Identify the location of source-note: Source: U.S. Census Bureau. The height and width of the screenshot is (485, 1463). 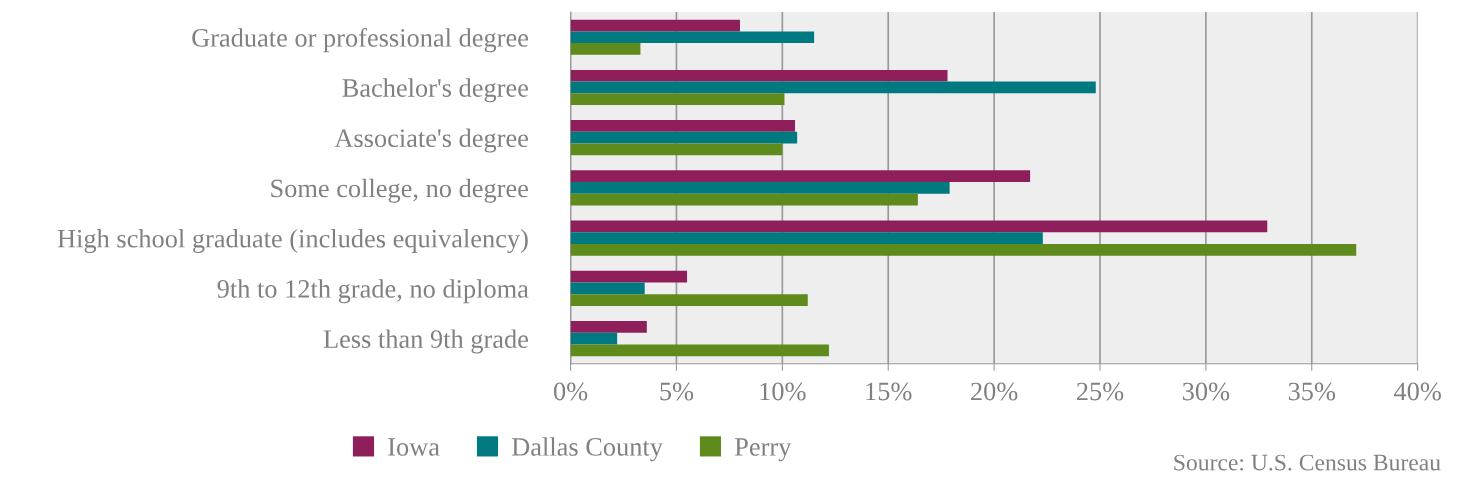
(1307, 462).